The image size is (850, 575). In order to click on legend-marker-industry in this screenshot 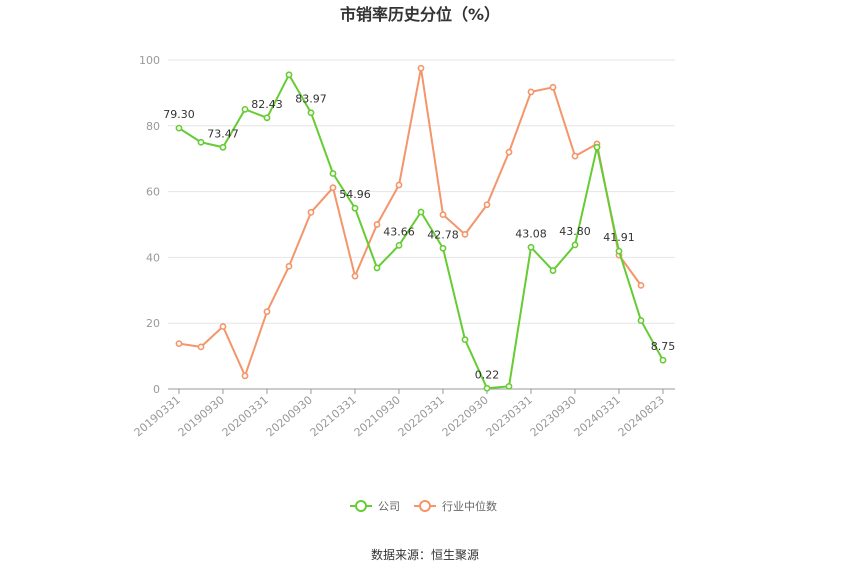, I will do `click(425, 506)`.